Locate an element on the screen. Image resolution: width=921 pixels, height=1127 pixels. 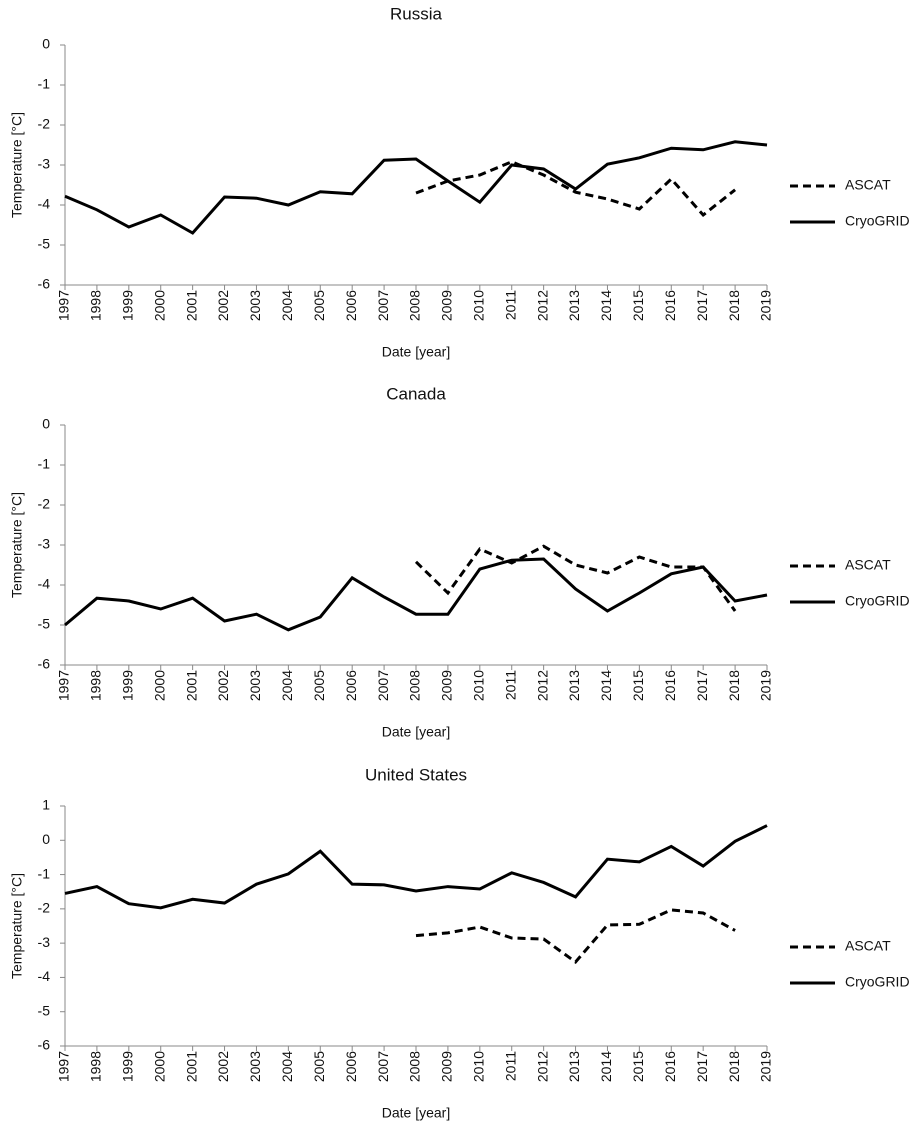
y-tick-label: 1 is located at coordinates (46, 805).